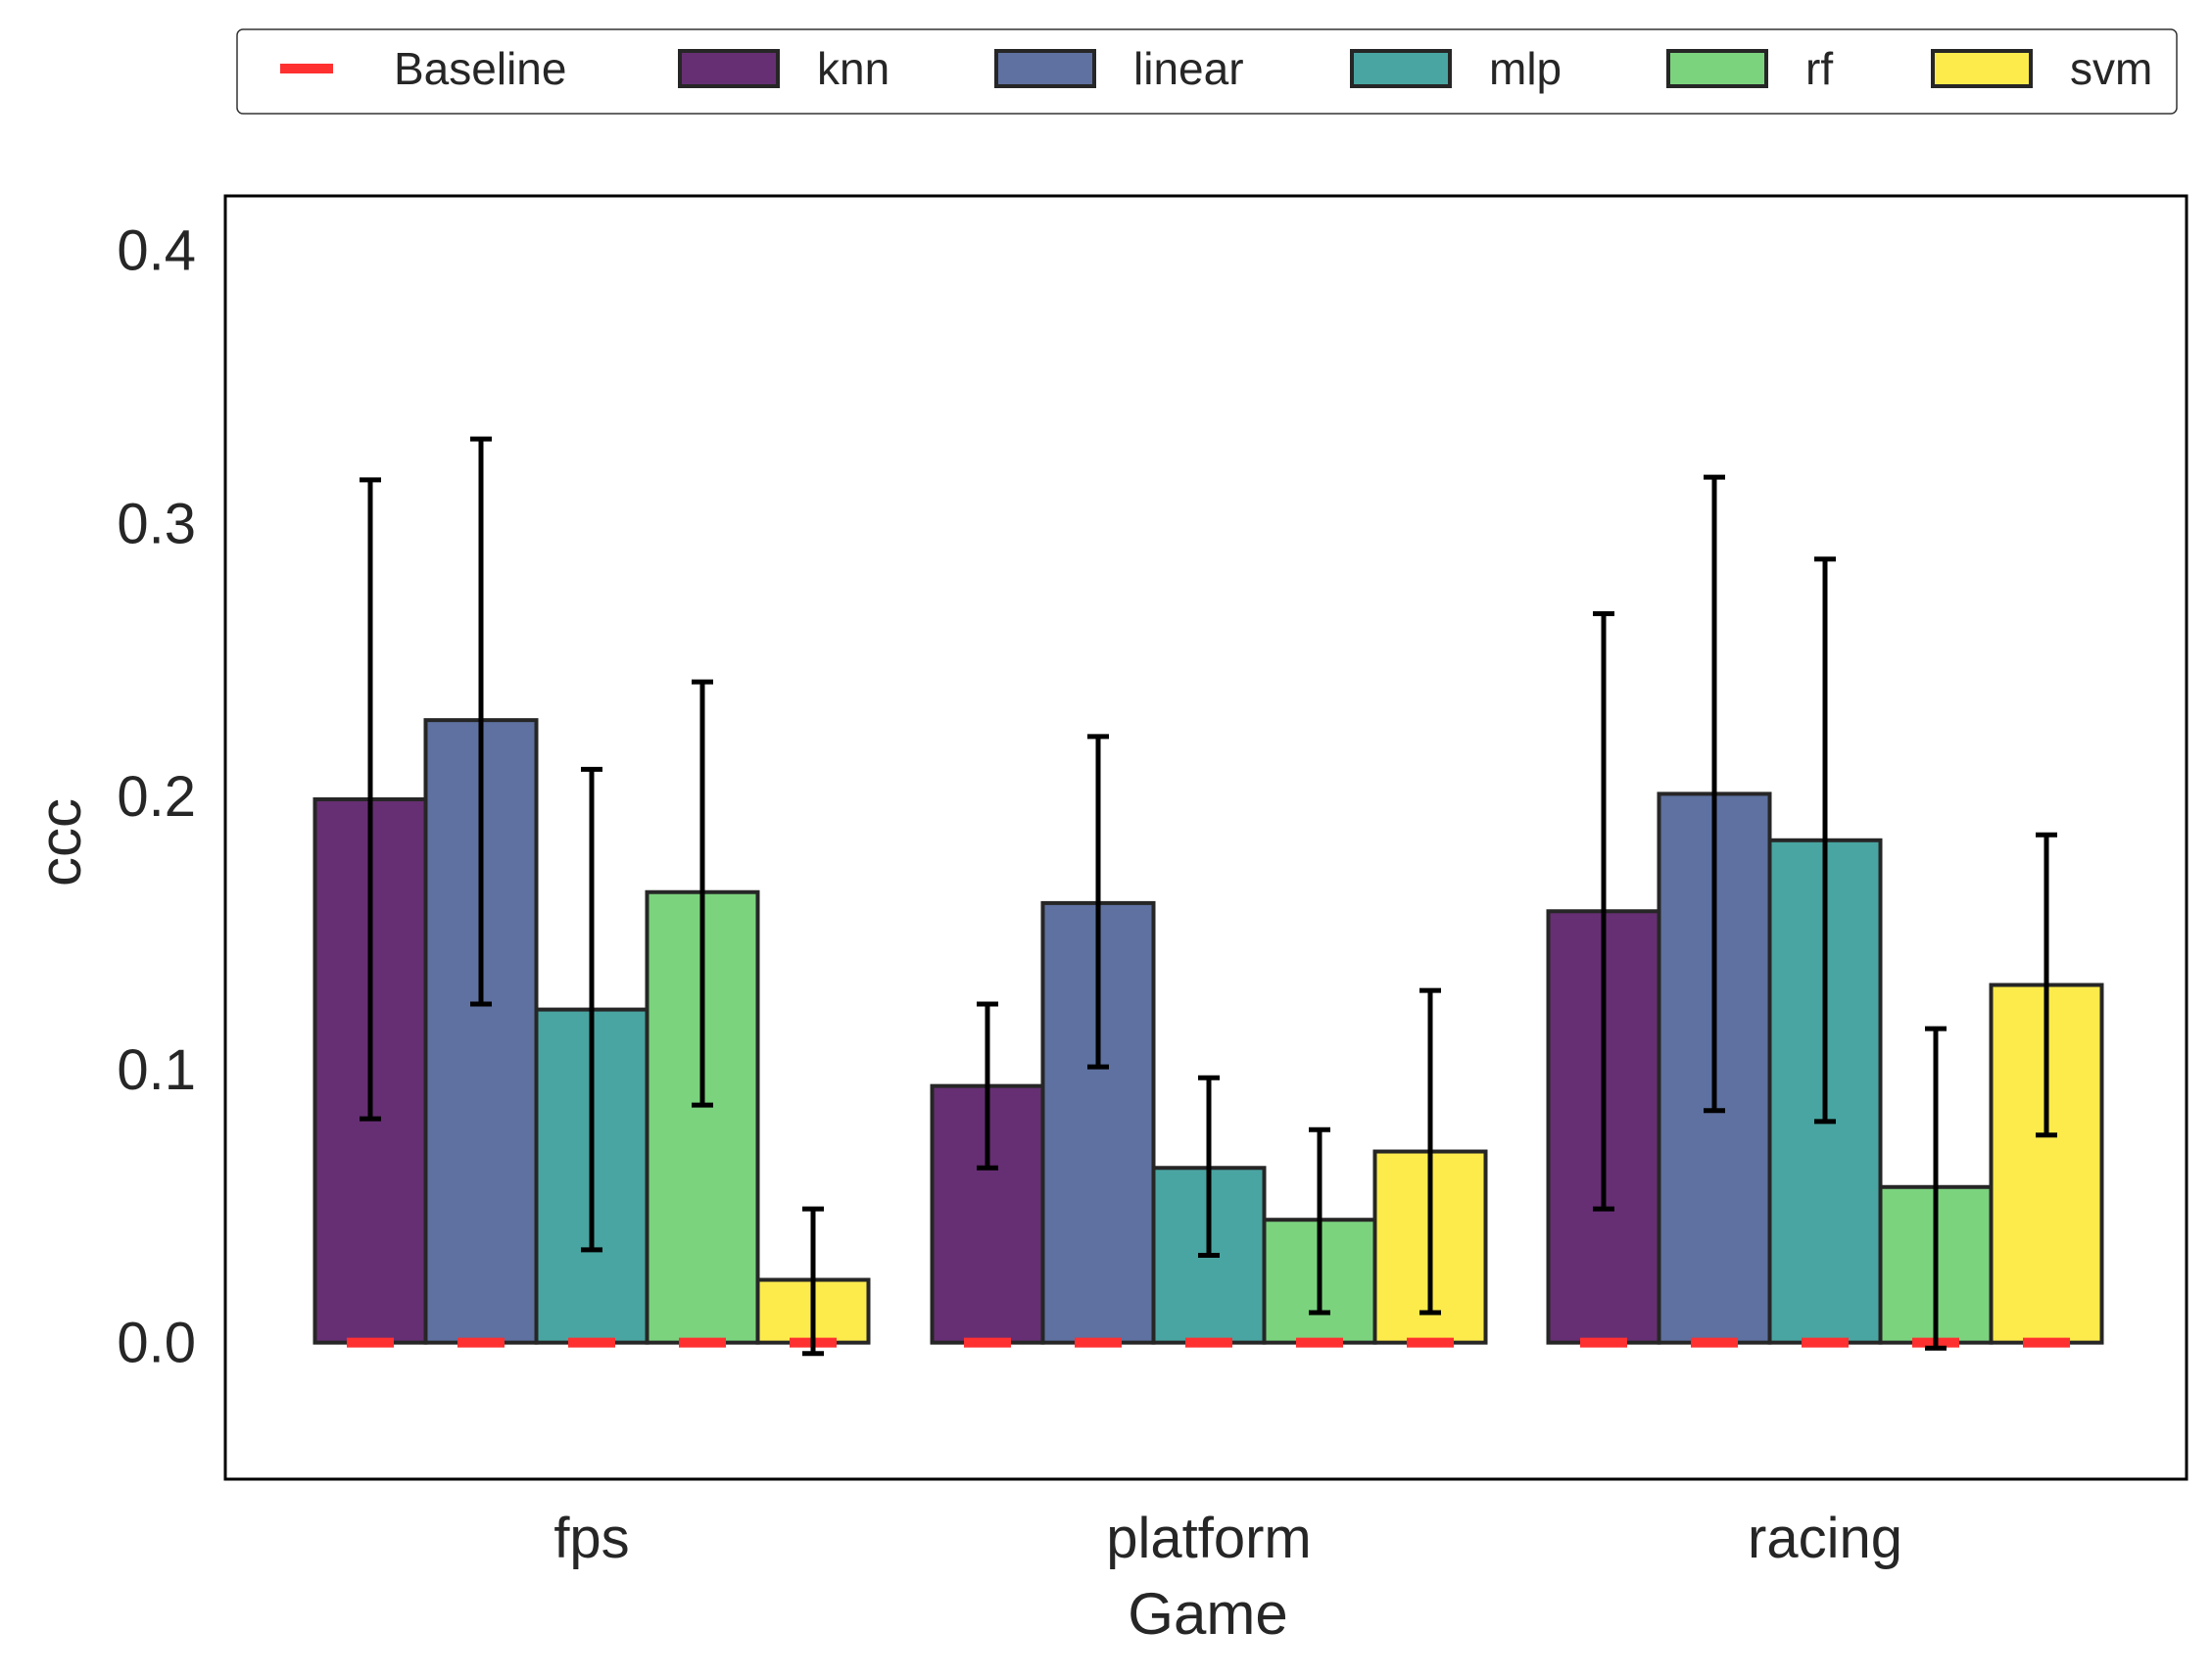 The image size is (2212, 1678). Describe the element at coordinates (1209, 1166) in the screenshot. I see `errorbar-mlp-platform` at that location.